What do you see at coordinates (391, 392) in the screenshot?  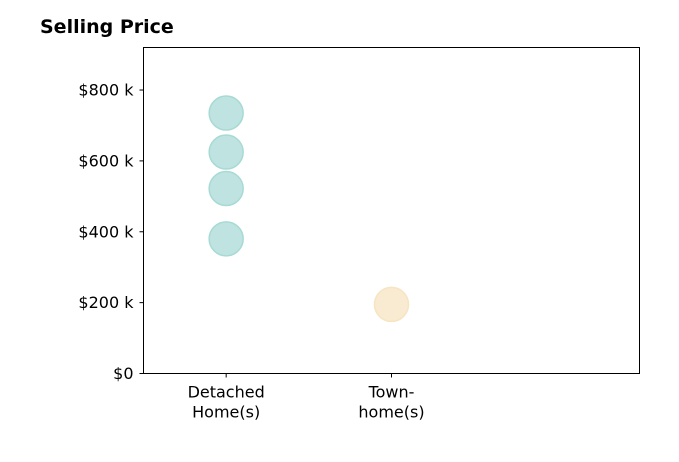 I see `x-tick-label-line: Town-` at bounding box center [391, 392].